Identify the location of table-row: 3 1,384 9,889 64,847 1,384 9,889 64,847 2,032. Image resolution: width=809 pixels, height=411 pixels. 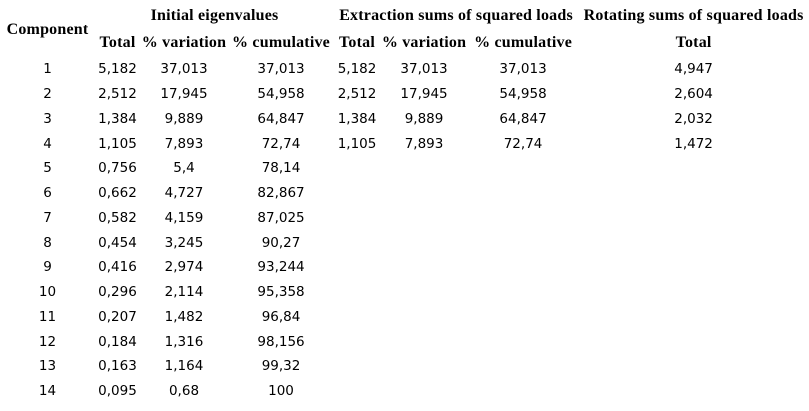
(404, 119).